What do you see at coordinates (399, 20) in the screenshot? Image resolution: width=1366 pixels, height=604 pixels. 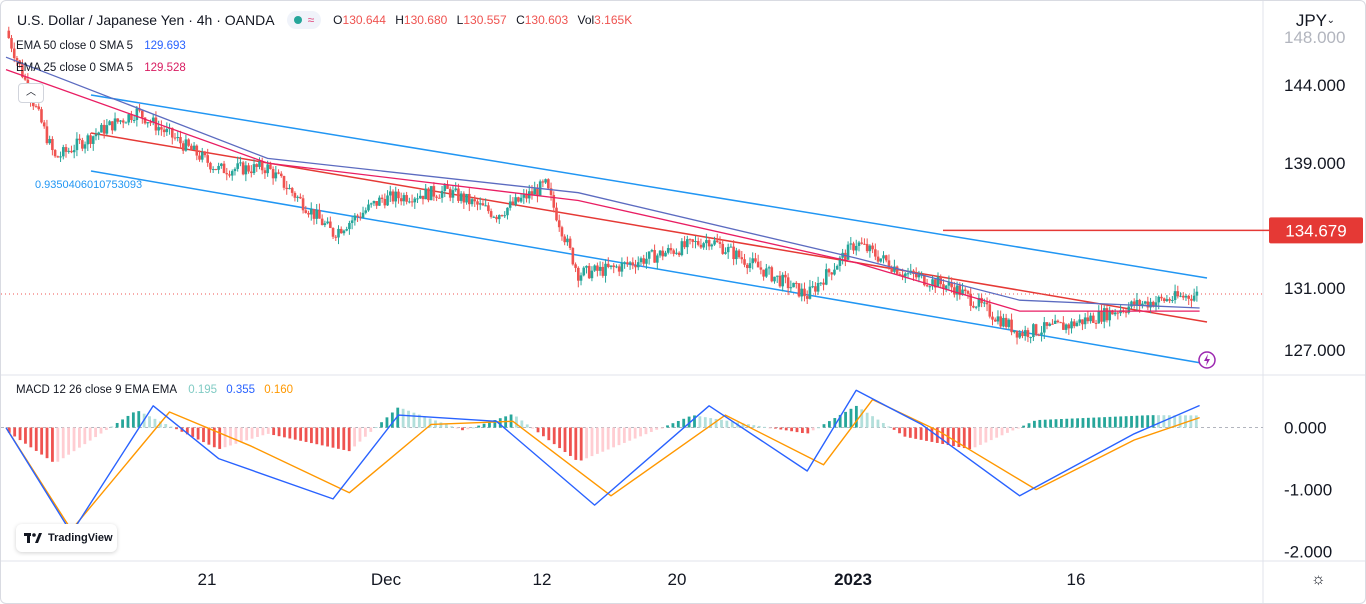 I see `ohlc-h-key: H` at bounding box center [399, 20].